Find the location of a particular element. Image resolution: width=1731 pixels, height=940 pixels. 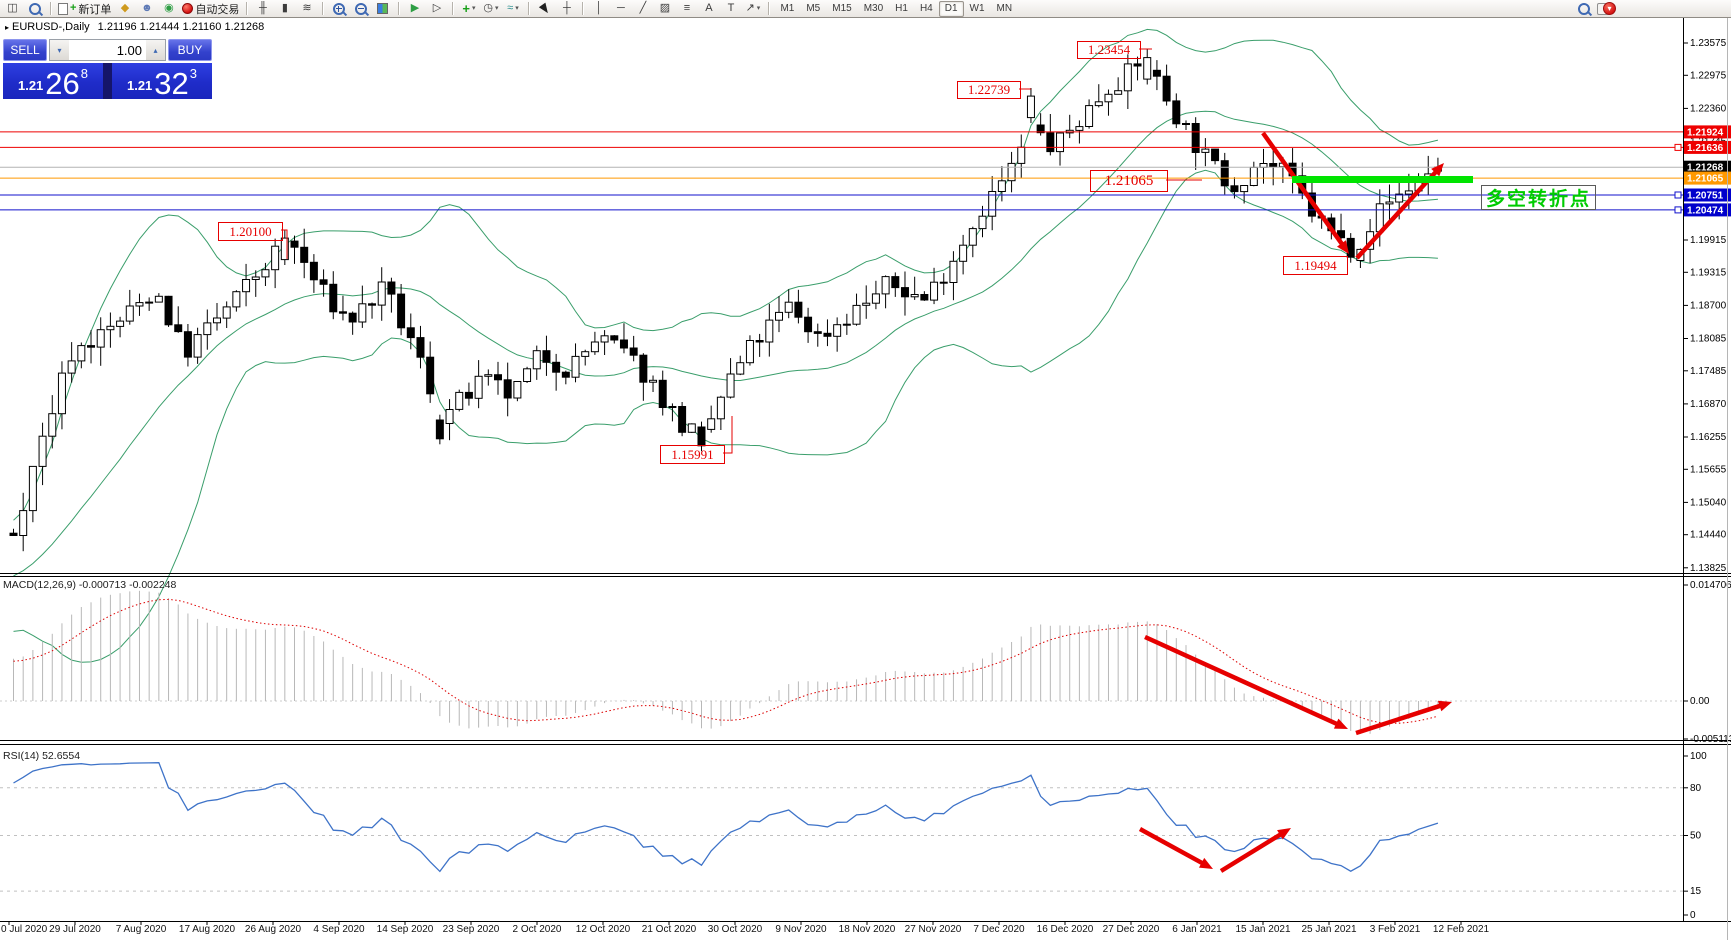

buy-price-prefix: 1.21 is located at coordinates (139, 85).